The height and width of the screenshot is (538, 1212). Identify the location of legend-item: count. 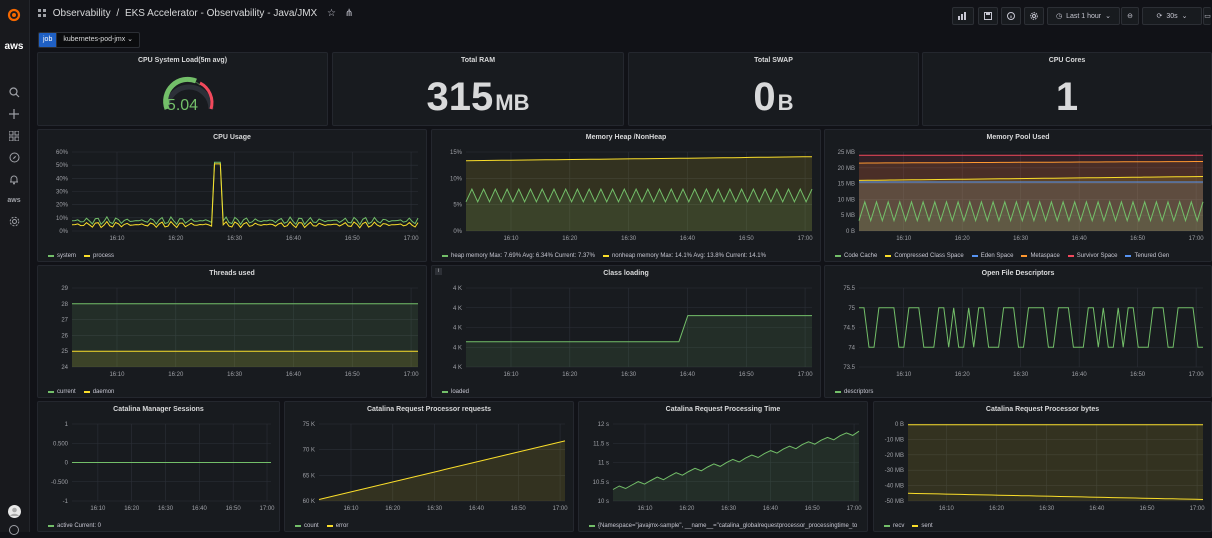
(307, 526).